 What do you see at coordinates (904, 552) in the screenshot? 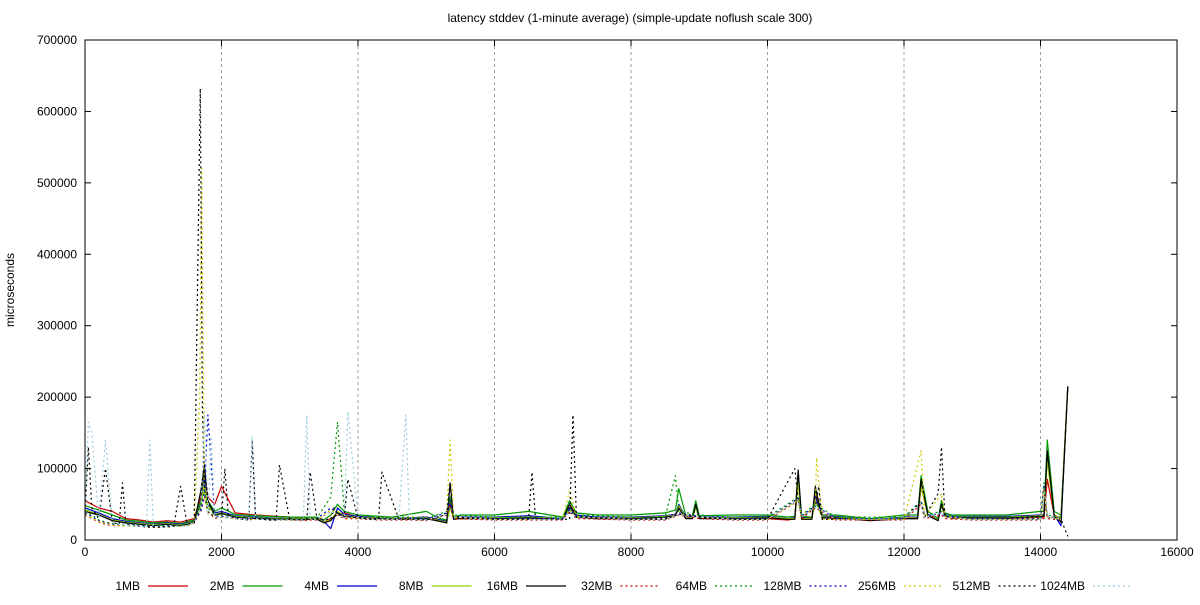
I see `x-tick-label: 12000` at bounding box center [904, 552].